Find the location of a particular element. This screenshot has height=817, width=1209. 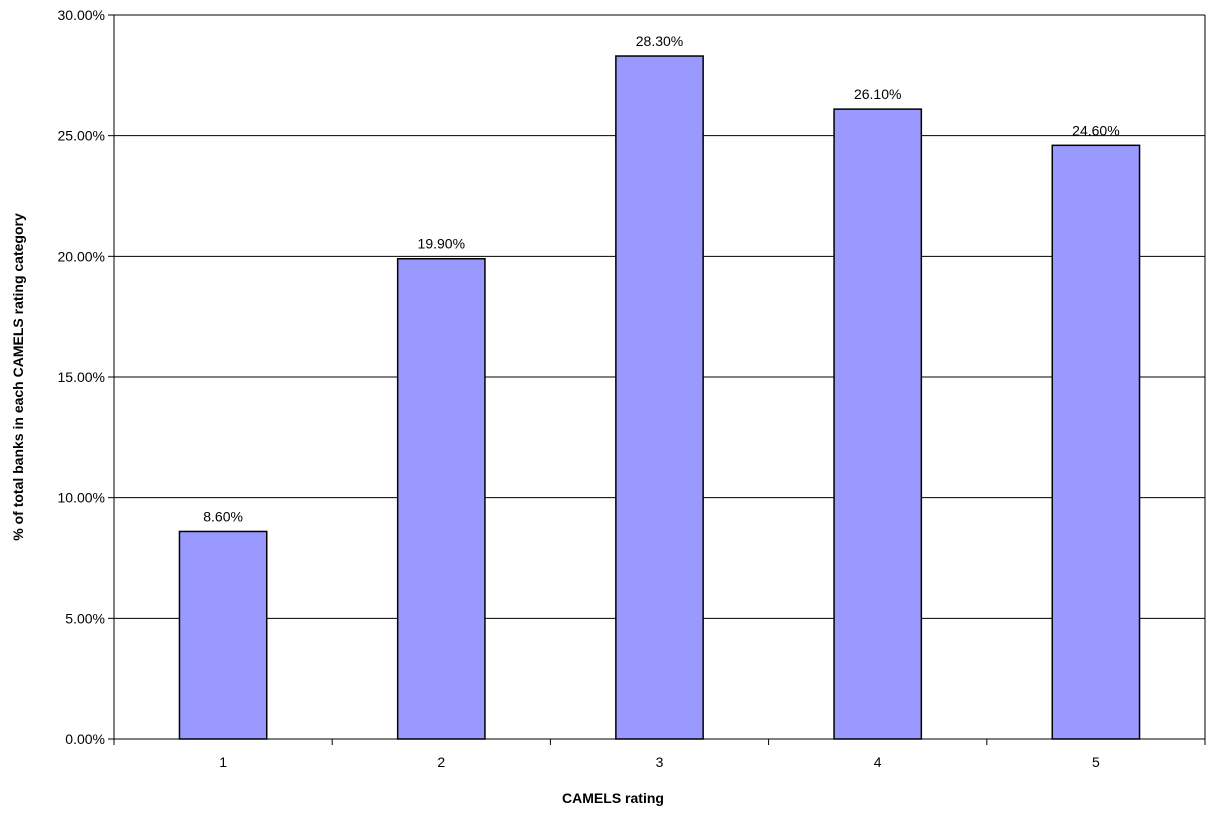

y-tick-label: 15.00% is located at coordinates (81, 377).